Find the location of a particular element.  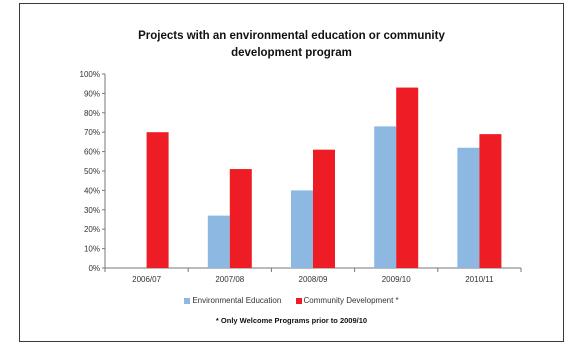

legend-label-environmental-education: Environmental Education is located at coordinates (237, 300).